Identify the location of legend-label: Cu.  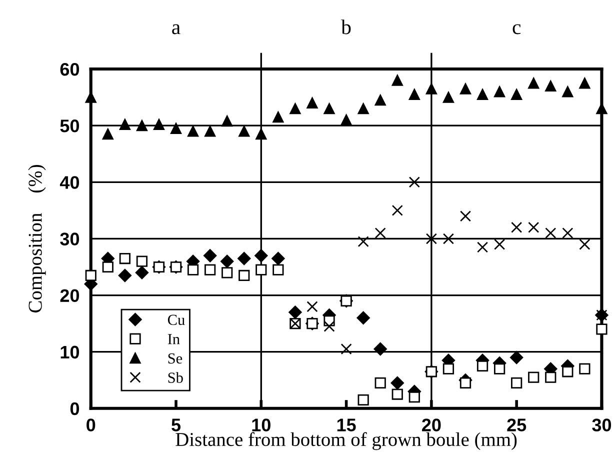
(176, 320).